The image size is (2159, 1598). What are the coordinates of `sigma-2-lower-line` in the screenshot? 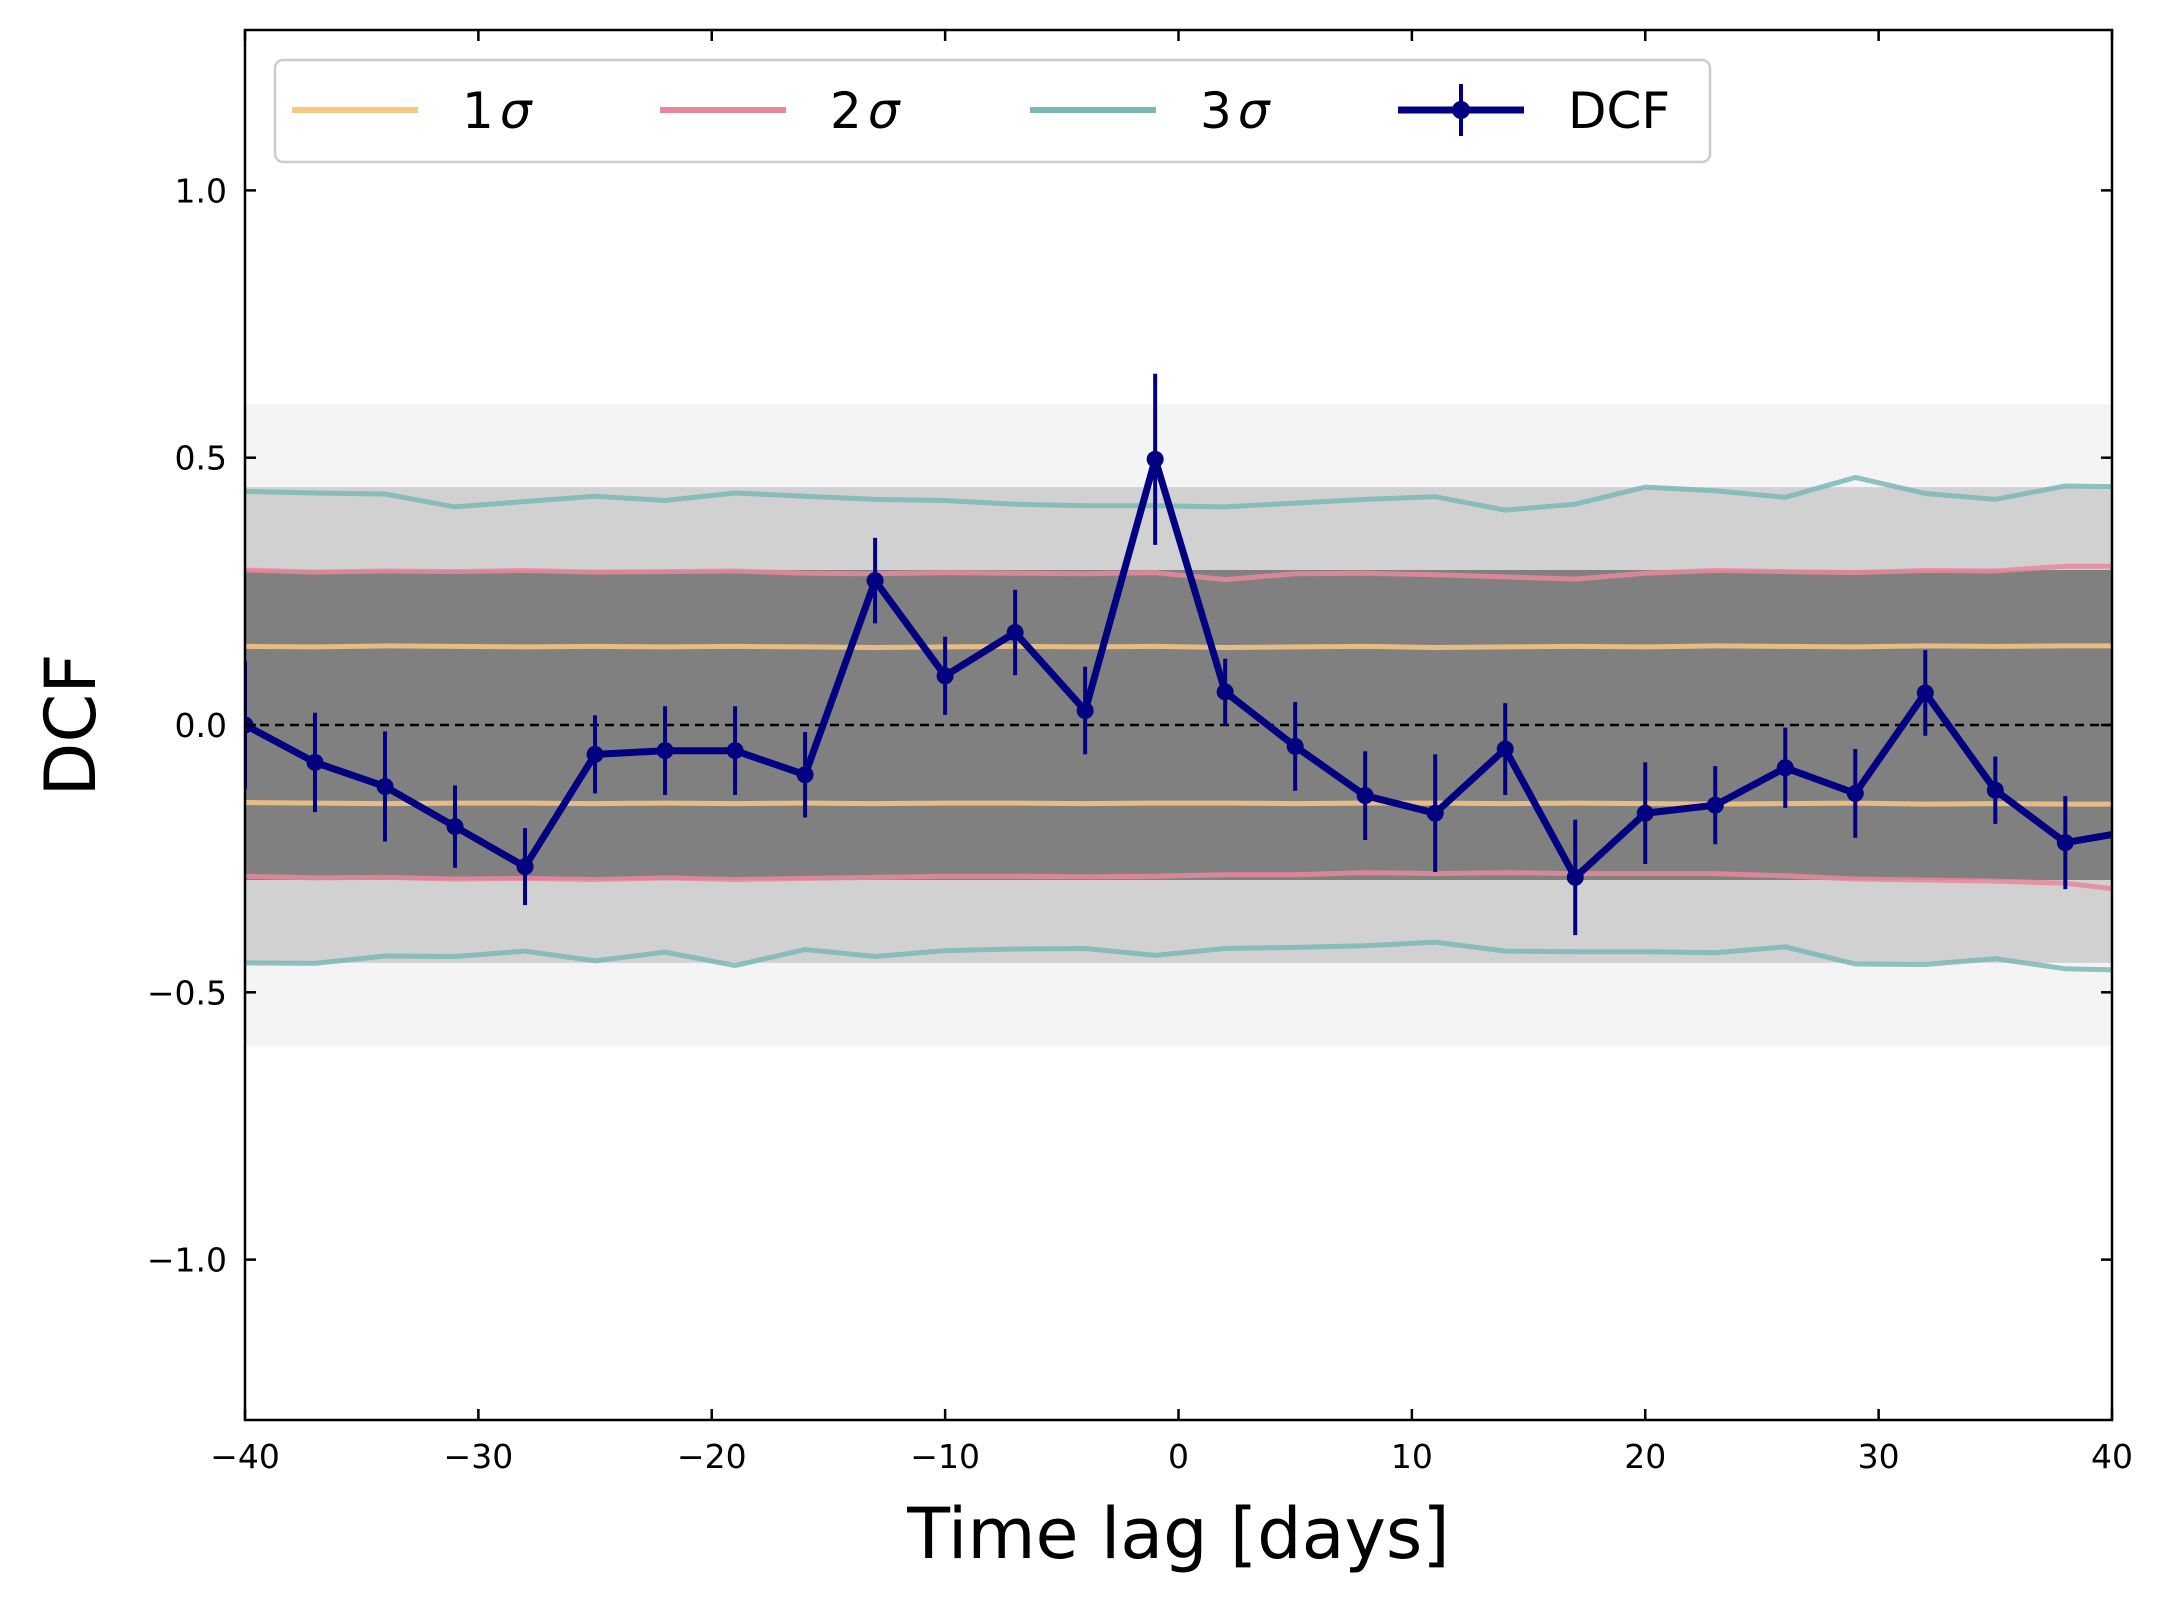 It's located at (1178, 881).